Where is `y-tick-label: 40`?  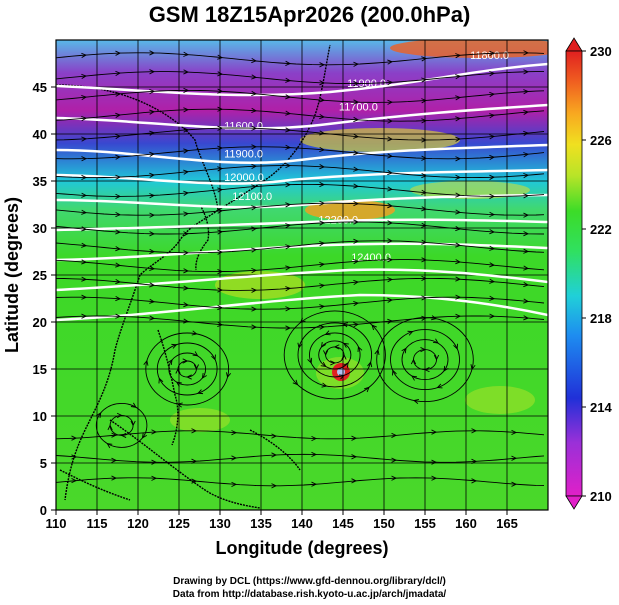
y-tick-label: 40 is located at coordinates (40, 134).